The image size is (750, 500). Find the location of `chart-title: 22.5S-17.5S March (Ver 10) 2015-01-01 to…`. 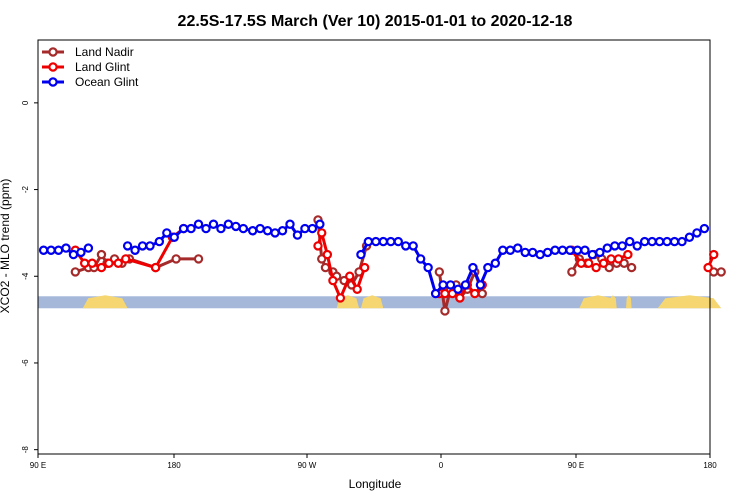

chart-title: 22.5S-17.5S March (Ver 10) 2015-01-01 to… is located at coordinates (375, 21).